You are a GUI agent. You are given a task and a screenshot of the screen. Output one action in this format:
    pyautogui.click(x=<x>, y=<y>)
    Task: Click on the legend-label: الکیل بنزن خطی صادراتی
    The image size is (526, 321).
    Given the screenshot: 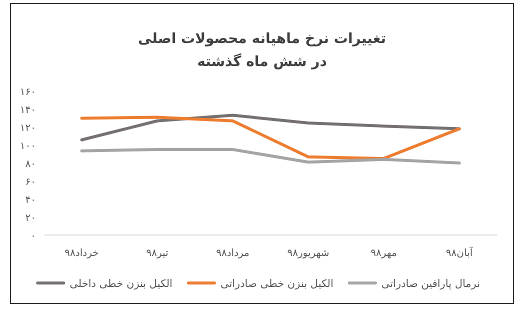 What is the action you would take?
    pyautogui.click(x=277, y=284)
    